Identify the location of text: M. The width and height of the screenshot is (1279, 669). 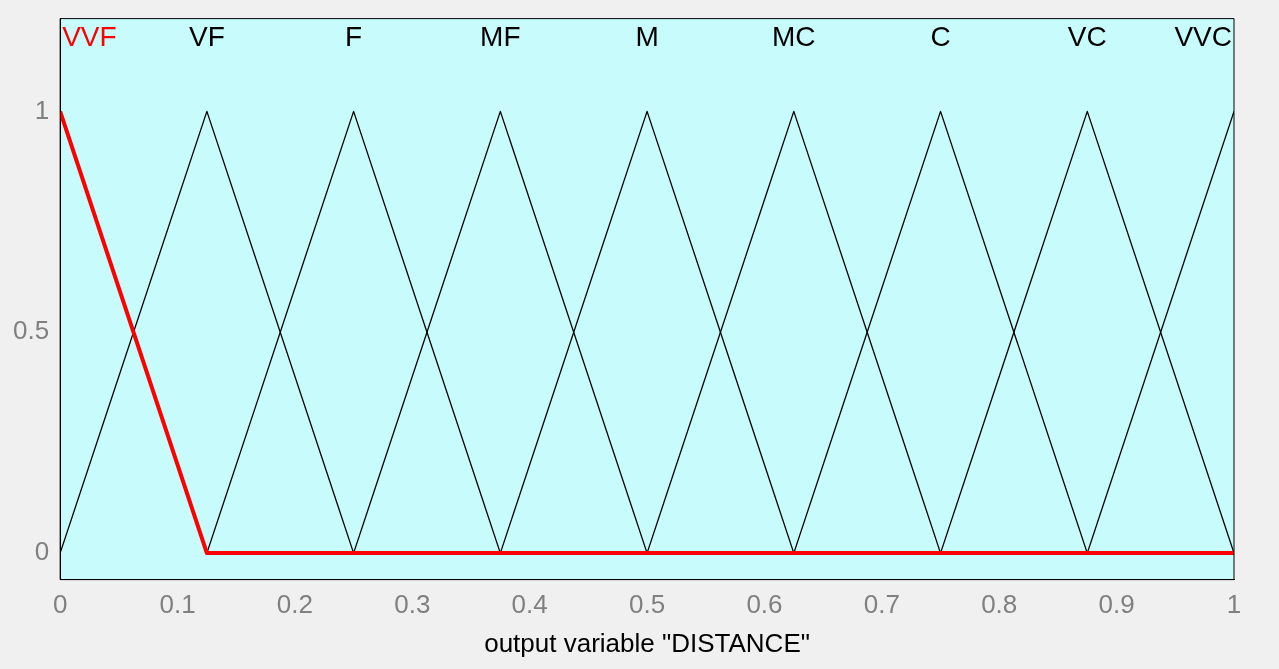
(647, 37).